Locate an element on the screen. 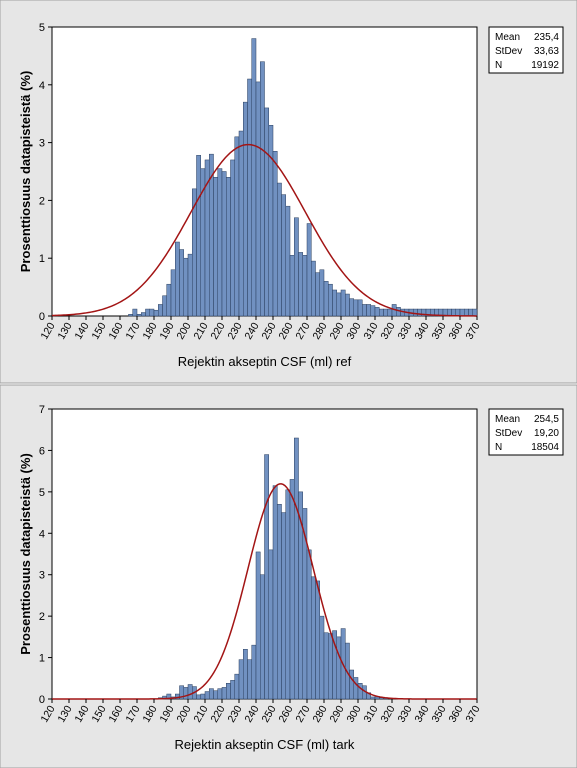 Image resolution: width=577 pixels, height=768 pixels. y-axis-label: Prosenttiosuus datapisteistä (%) is located at coordinates (25, 554).